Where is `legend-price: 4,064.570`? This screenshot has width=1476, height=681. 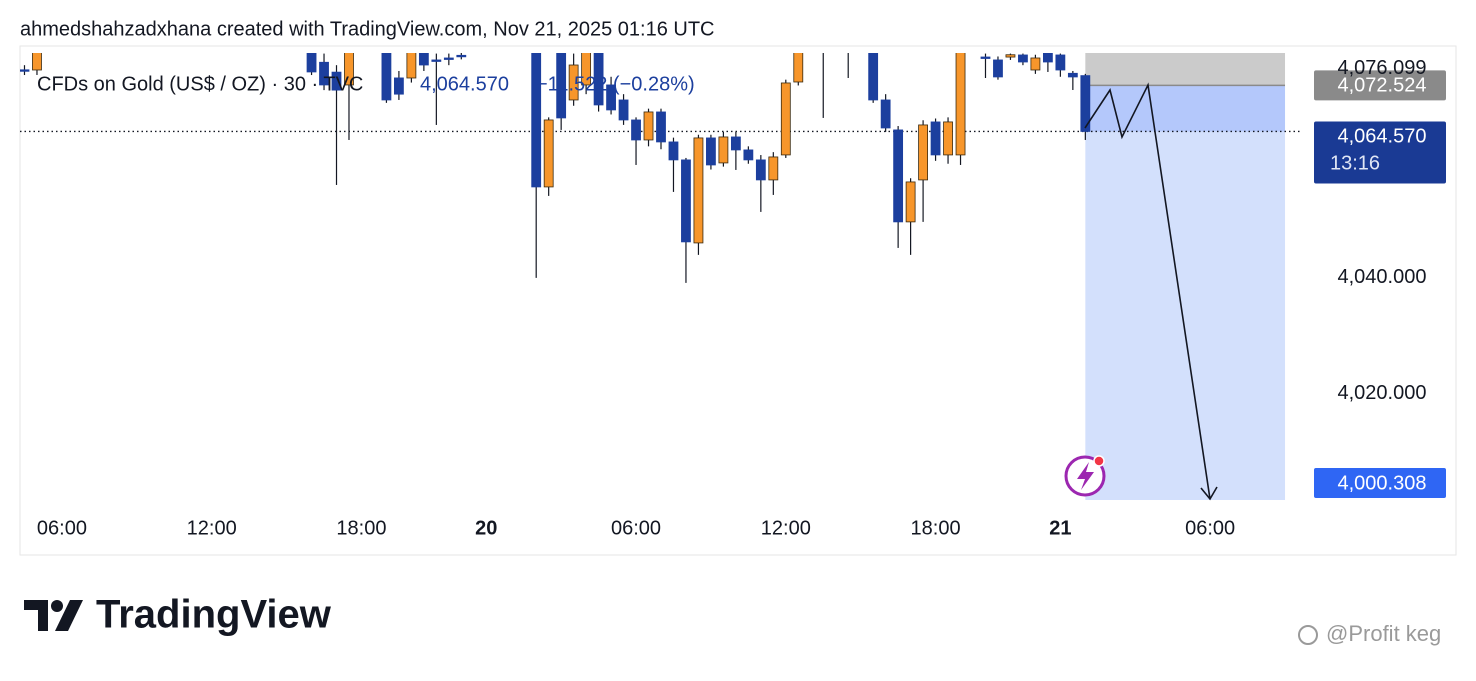
legend-price: 4,064.570 is located at coordinates (464, 84).